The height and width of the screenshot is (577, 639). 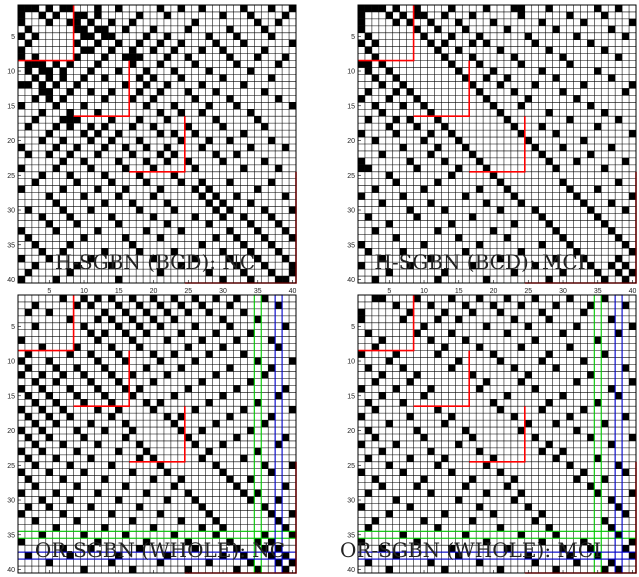 I want to click on y-tick-label: 30, so click(x=11, y=211).